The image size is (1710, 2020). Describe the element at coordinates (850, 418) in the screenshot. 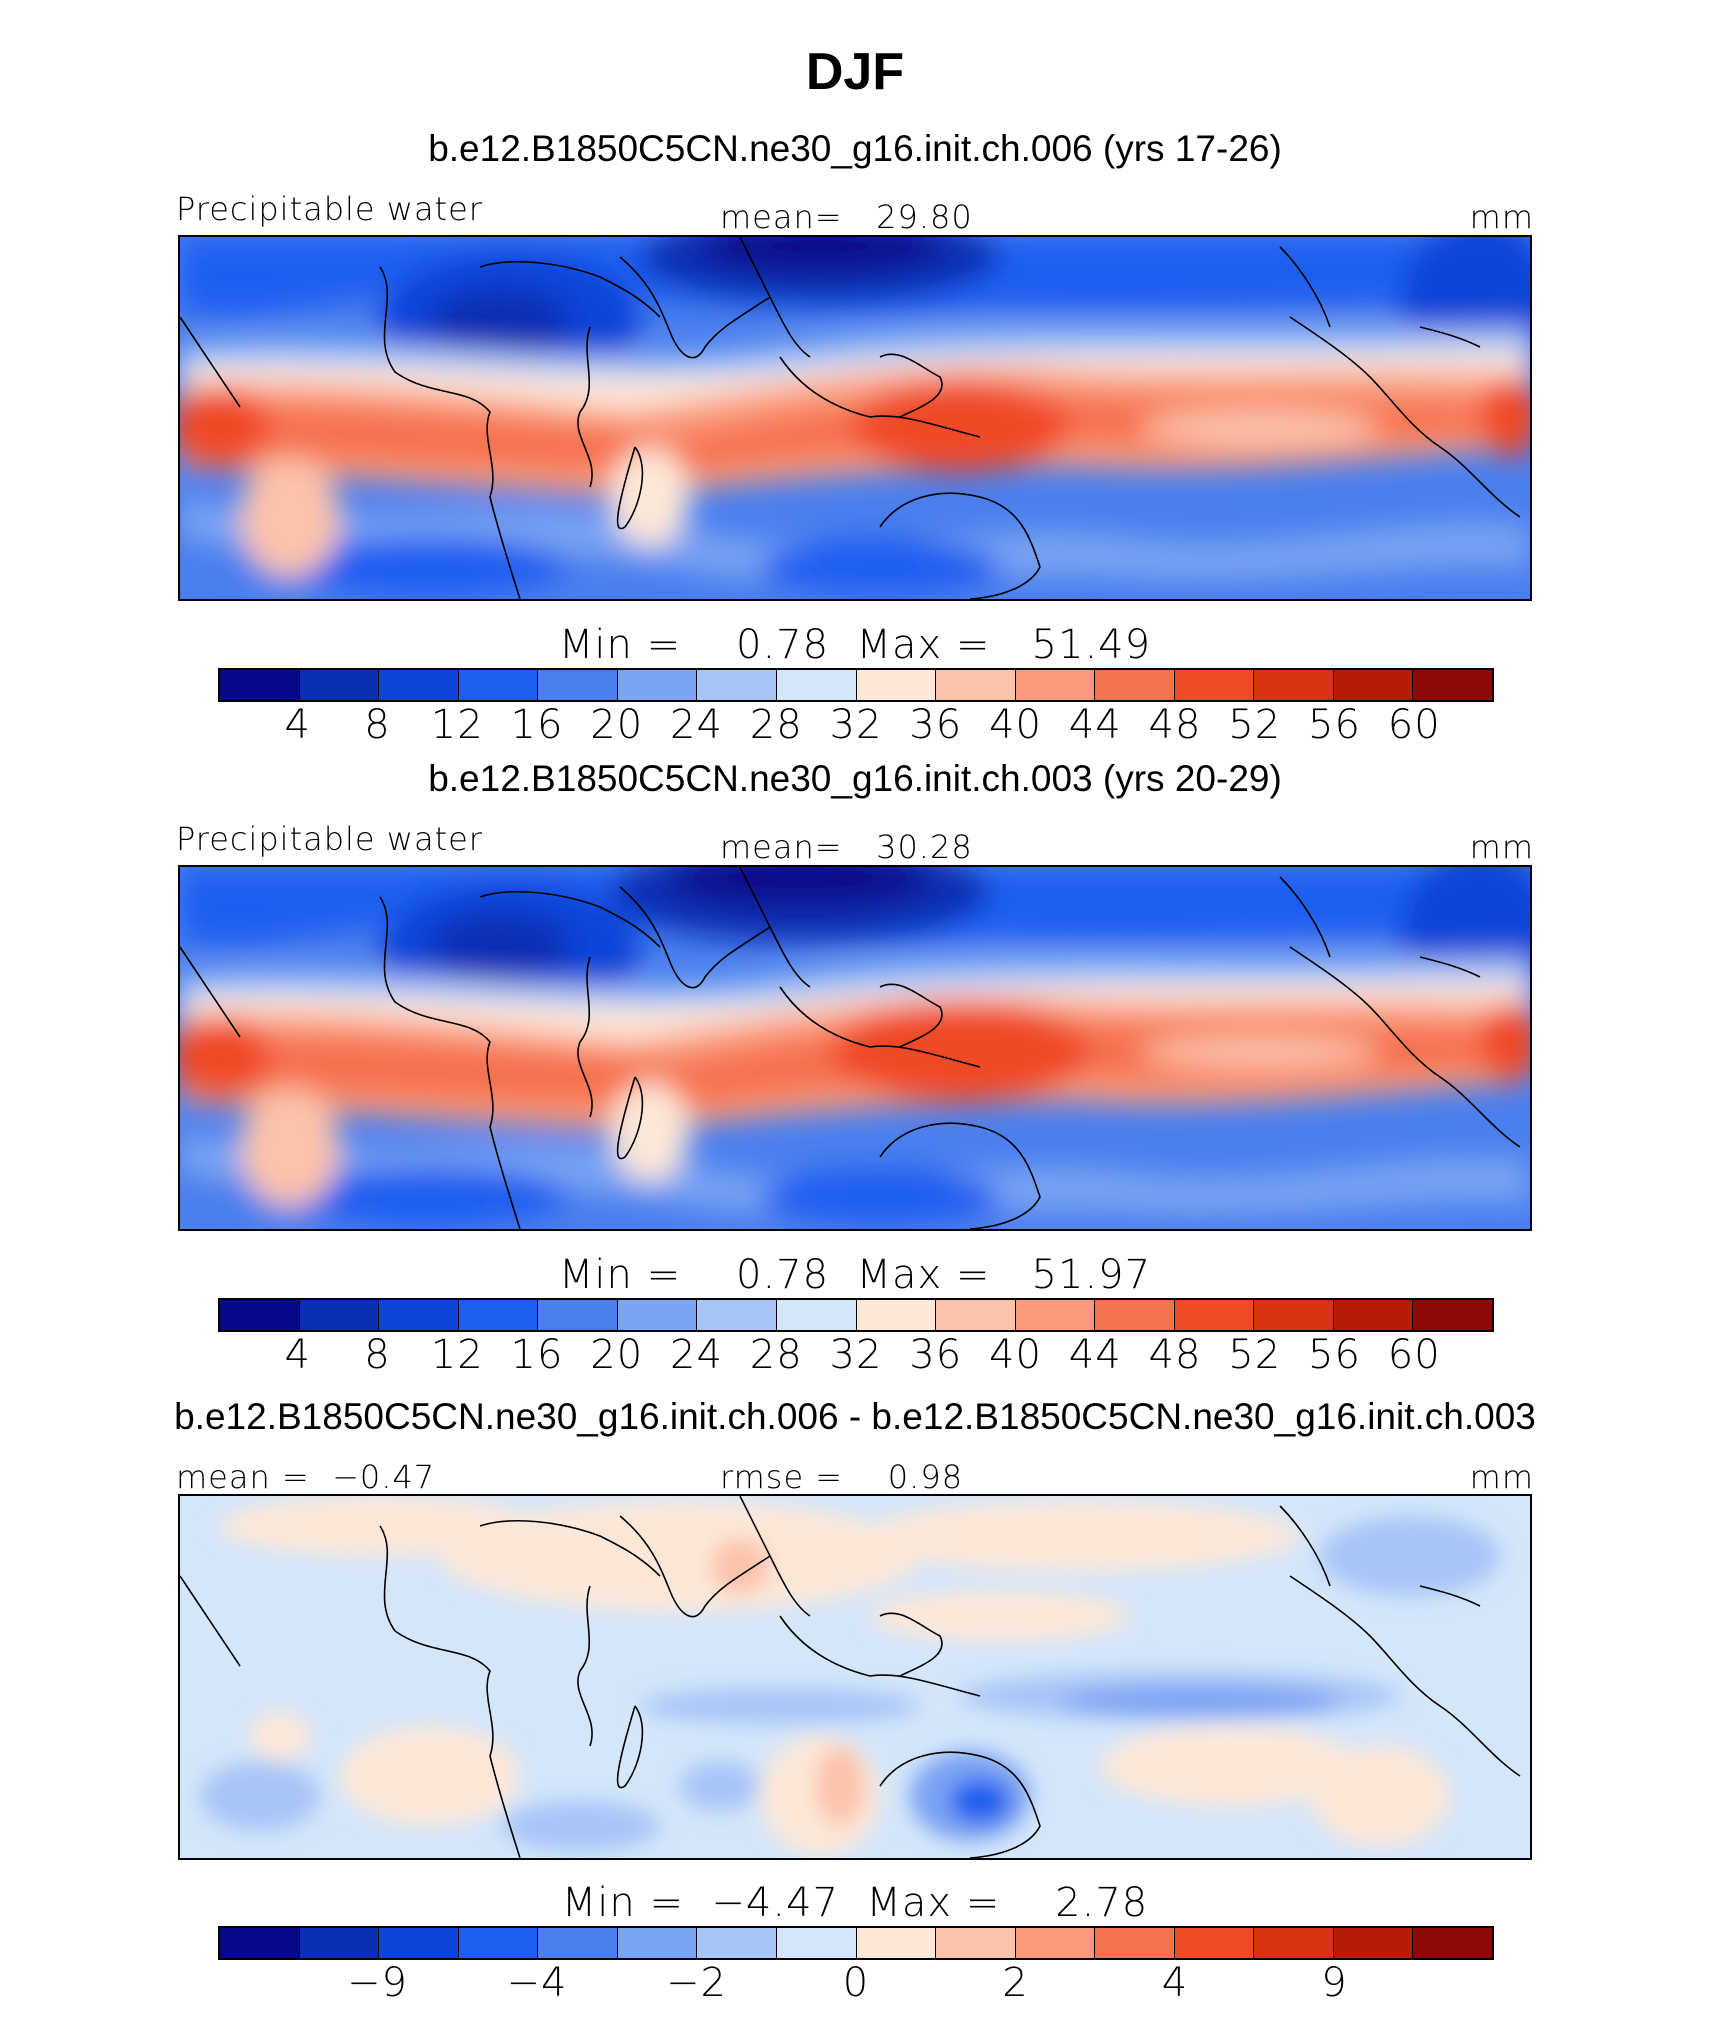

I see `panel1-coastlines` at that location.